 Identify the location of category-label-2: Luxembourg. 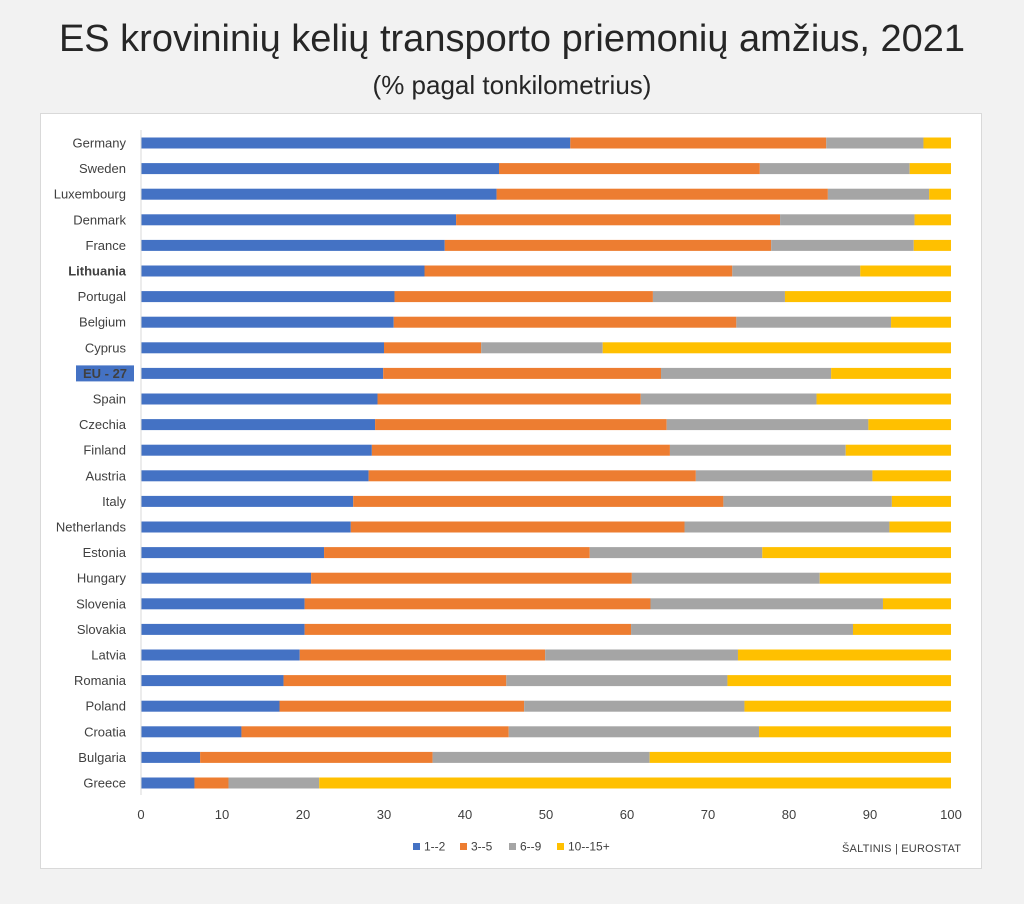
(90, 194).